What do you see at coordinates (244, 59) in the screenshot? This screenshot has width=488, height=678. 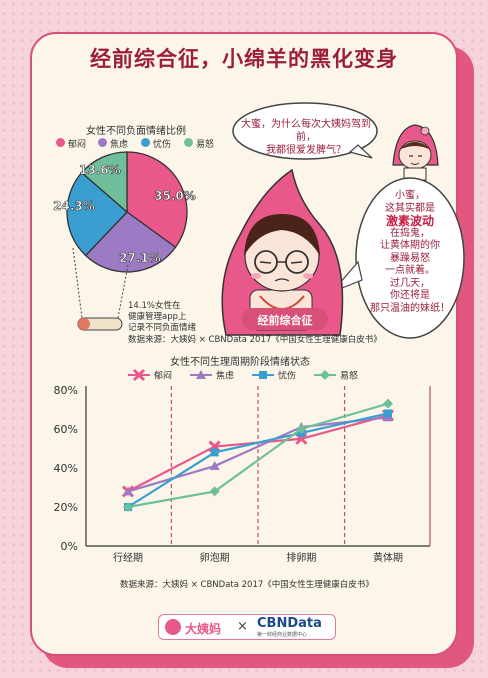 I see `page-title: 经前综合征，小绵羊的黑化变身` at bounding box center [244, 59].